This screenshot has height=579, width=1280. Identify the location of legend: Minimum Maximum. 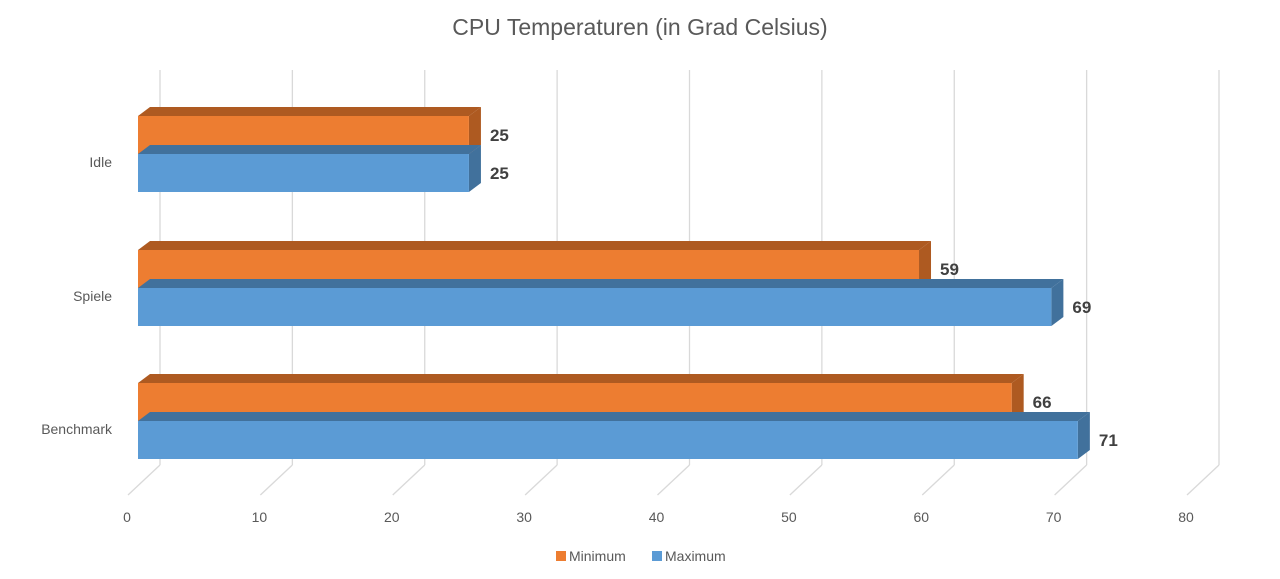
(641, 556).